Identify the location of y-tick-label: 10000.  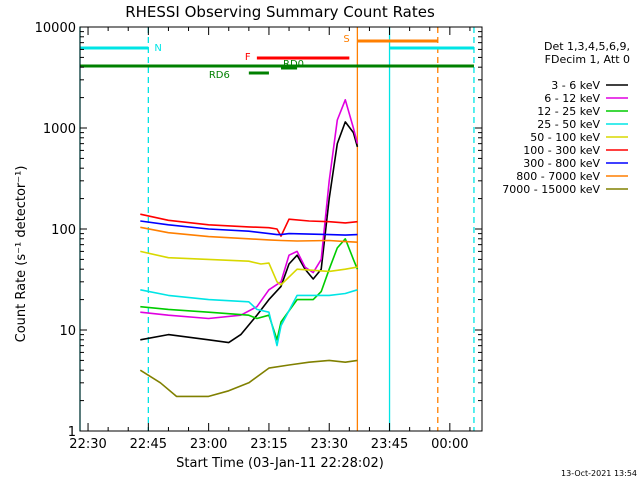
(55, 28).